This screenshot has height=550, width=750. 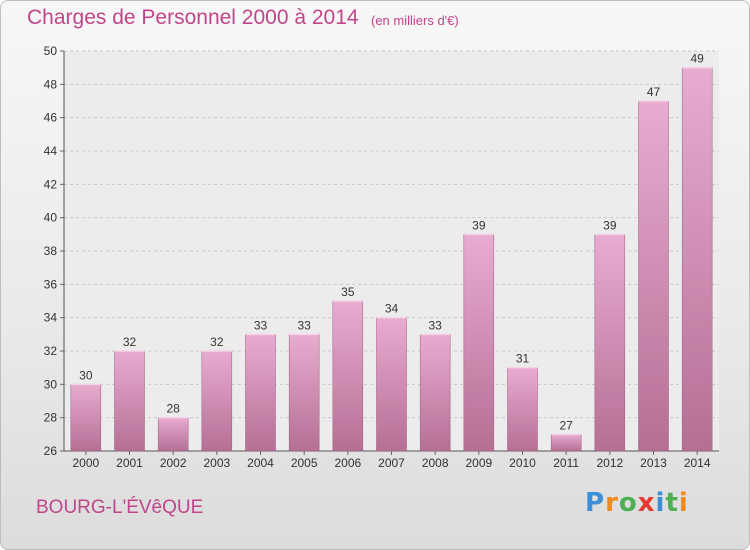 What do you see at coordinates (435, 463) in the screenshot?
I see `x-tick-label: 2008` at bounding box center [435, 463].